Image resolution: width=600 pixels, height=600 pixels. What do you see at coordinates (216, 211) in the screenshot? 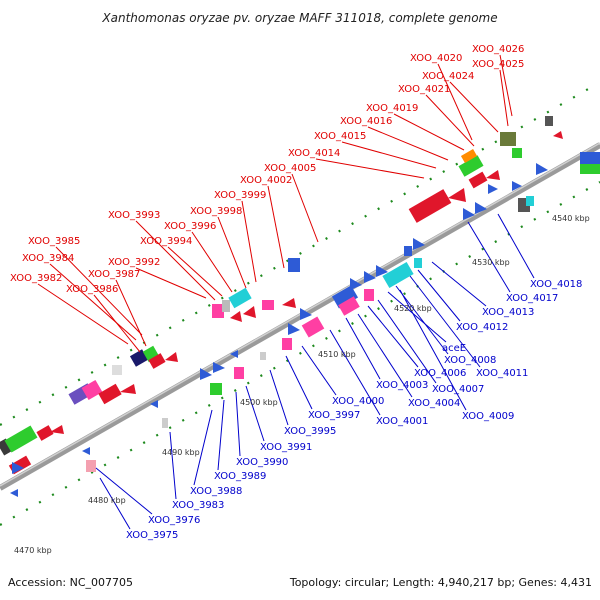
I see `gene-label: XOO_3998` at bounding box center [216, 211].